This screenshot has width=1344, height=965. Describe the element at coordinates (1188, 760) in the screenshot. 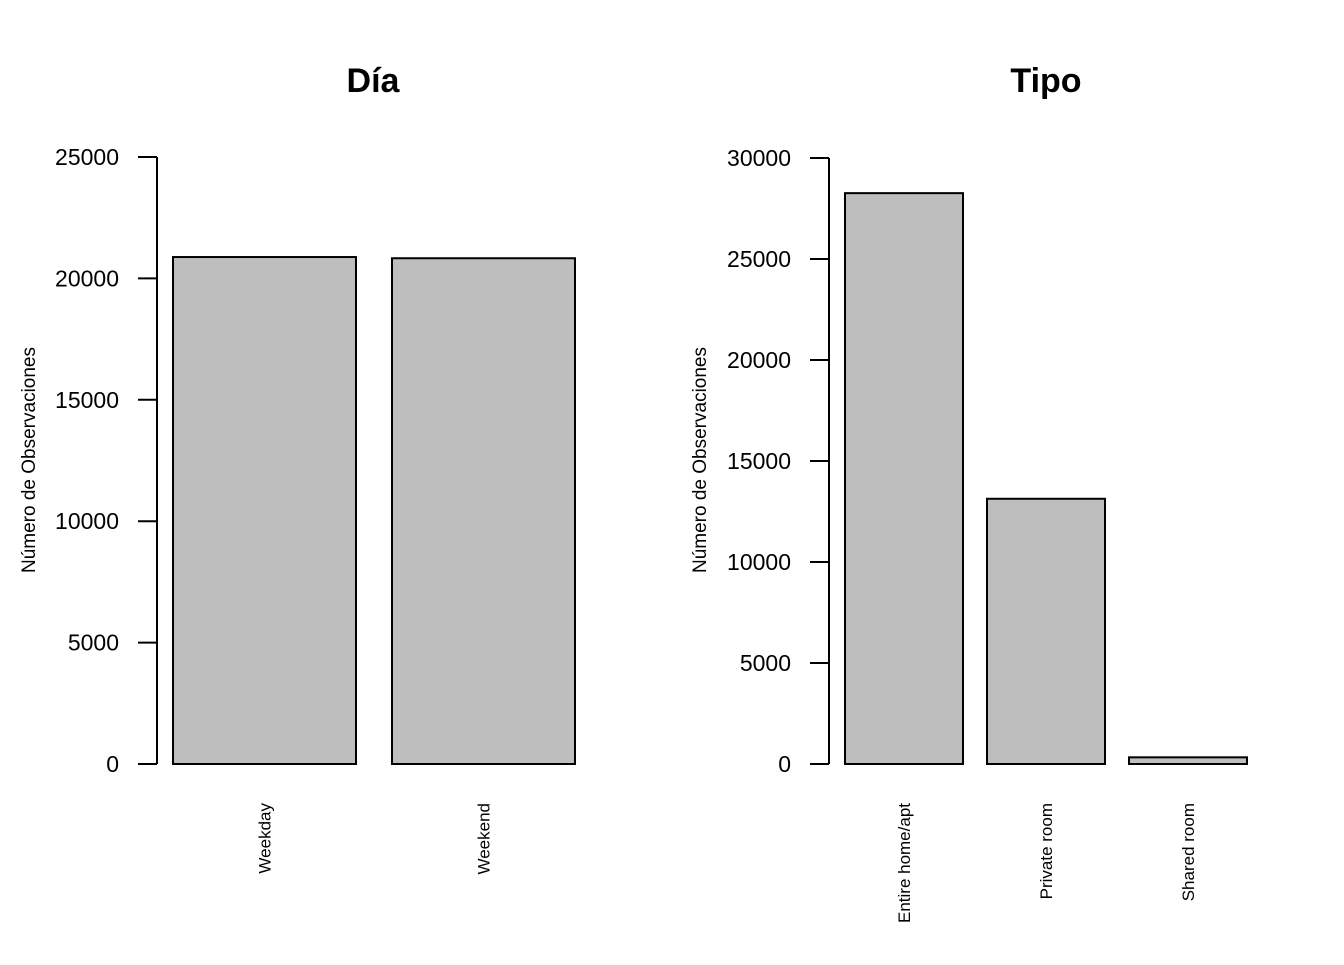

I see `bar-shared-room` at that location.